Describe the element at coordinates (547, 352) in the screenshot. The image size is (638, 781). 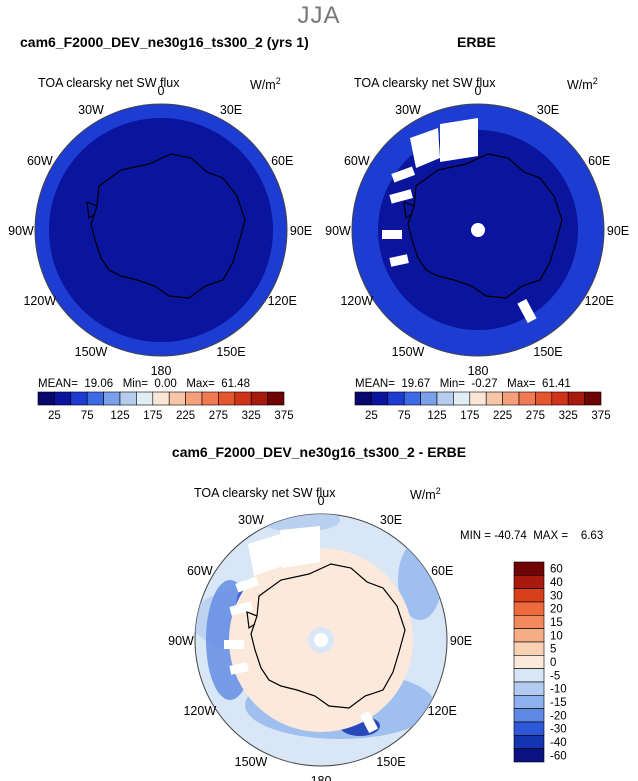
I see `panel-2-lon-label: 150E` at that location.